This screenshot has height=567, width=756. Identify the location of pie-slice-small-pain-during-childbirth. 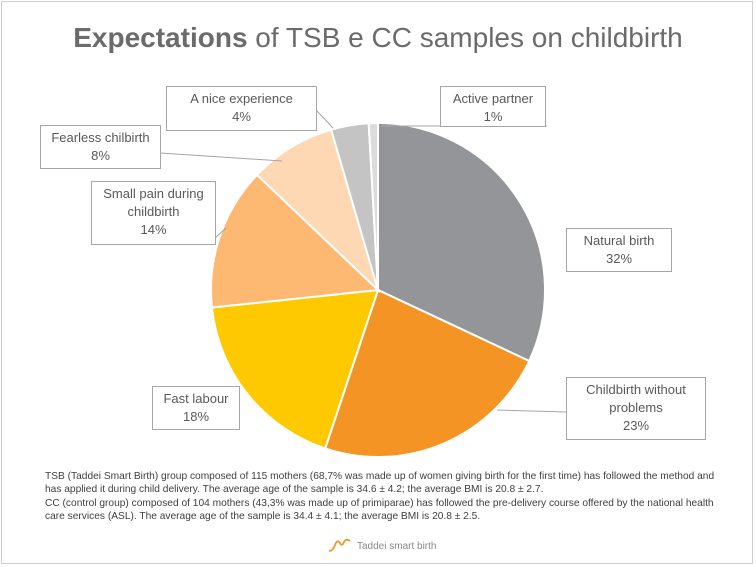
(295, 241).